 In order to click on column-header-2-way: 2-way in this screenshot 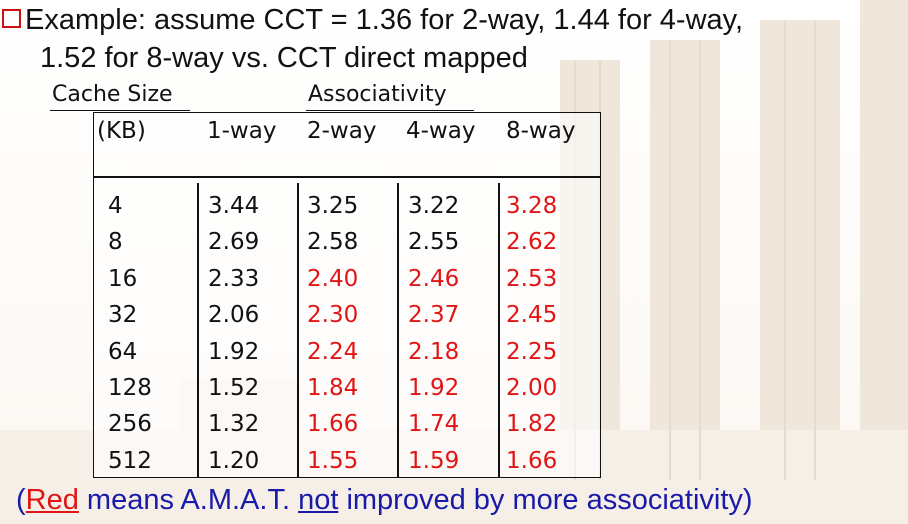, I will do `click(342, 131)`.